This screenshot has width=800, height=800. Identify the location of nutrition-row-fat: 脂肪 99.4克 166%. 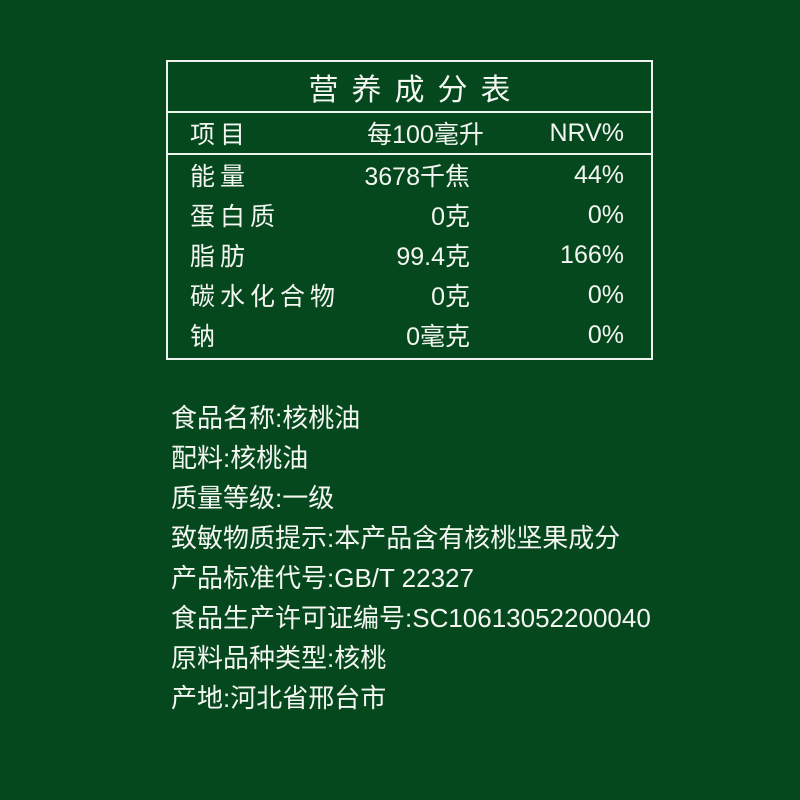
(409, 255).